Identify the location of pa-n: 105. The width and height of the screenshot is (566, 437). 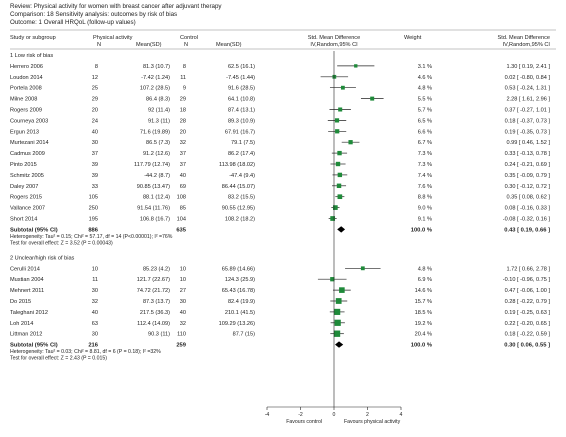
(93, 198).